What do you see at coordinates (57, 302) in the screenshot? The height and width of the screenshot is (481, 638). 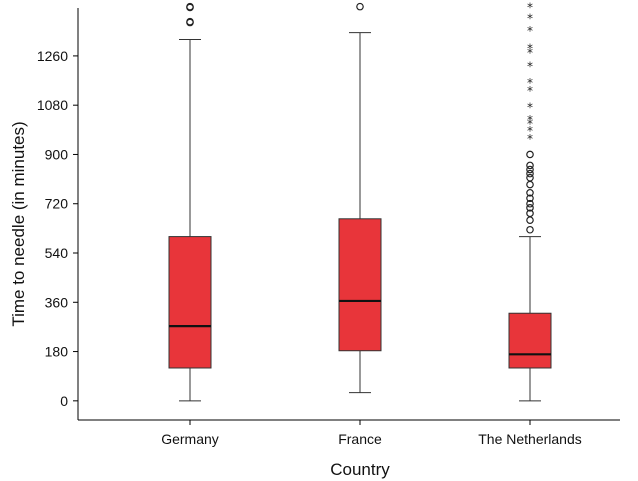 I see `y-tick-label: 360` at bounding box center [57, 302].